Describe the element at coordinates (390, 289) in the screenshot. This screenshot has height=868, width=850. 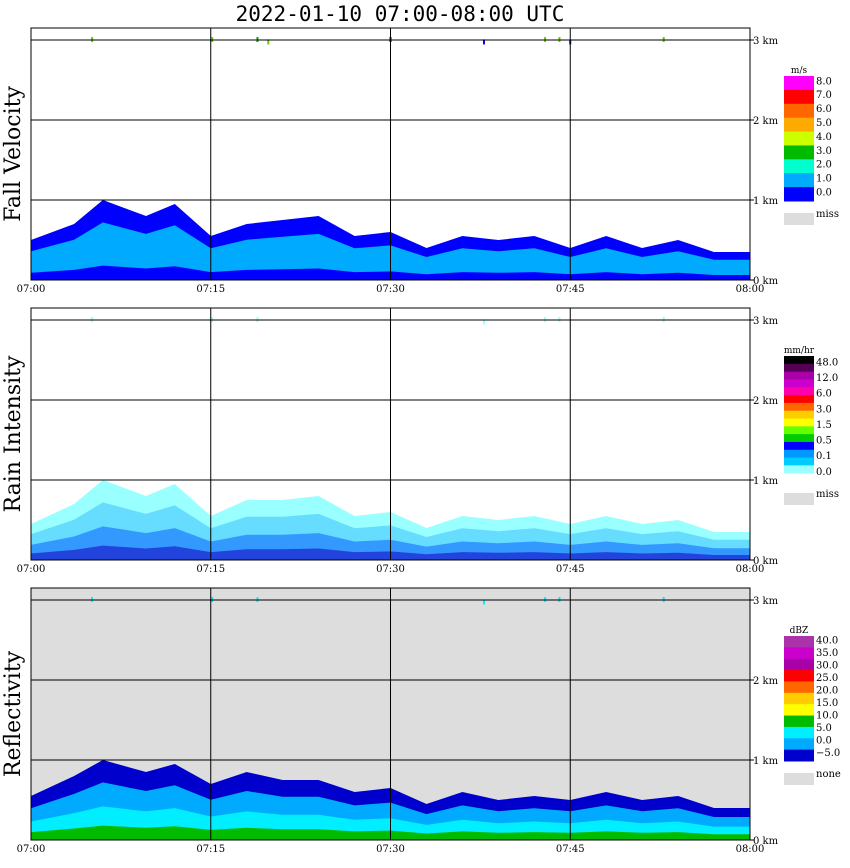
I see `x-tick-label: 07:30` at that location.